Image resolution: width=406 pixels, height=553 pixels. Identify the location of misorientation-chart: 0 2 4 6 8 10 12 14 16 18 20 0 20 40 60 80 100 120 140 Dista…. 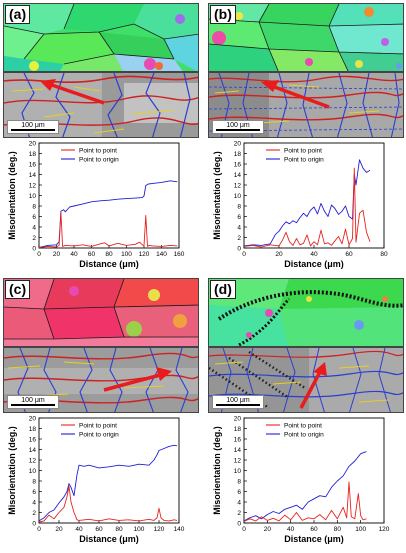
(101, 480).